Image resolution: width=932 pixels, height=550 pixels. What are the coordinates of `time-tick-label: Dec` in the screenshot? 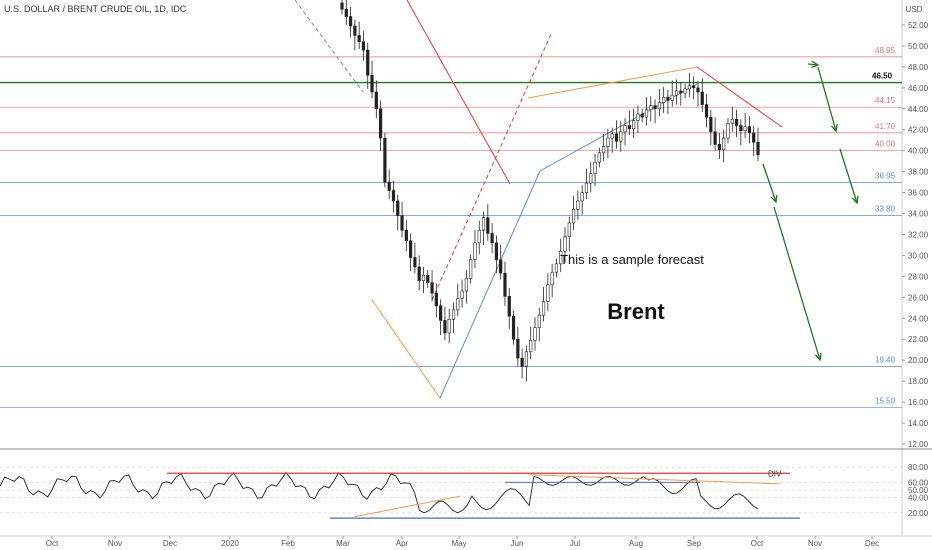 It's located at (872, 543).